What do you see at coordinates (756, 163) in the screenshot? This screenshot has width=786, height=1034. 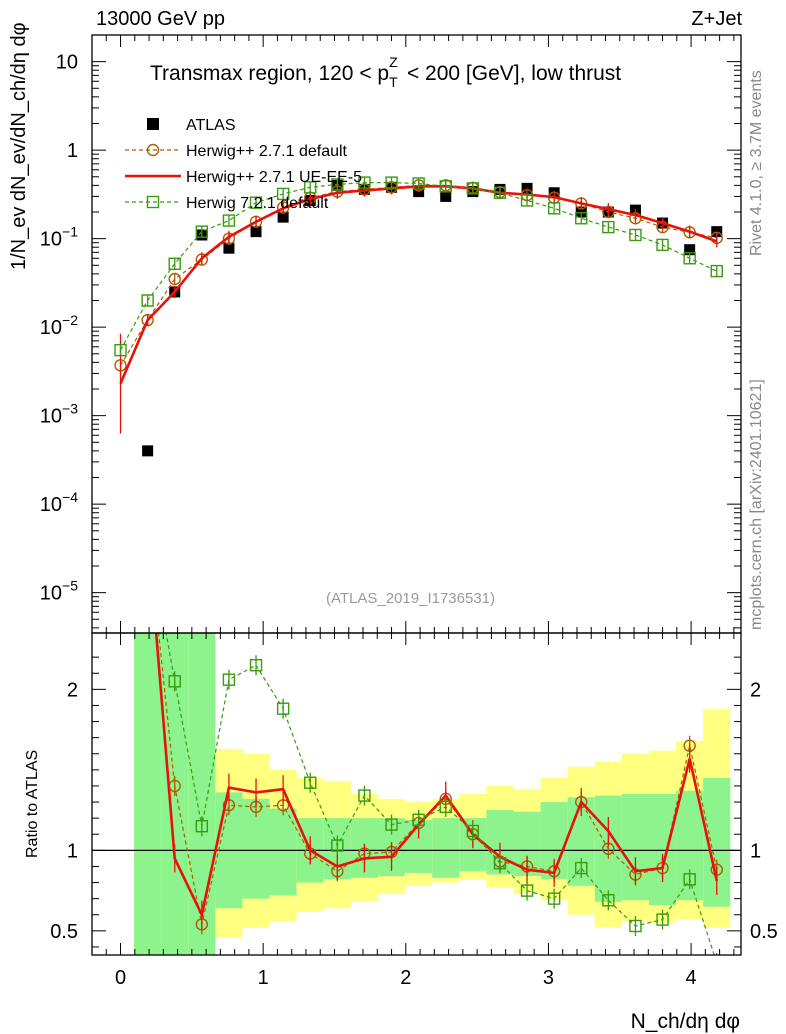 I see `rivet-version-label: Rivet 4.1.0, ≥ 3.7M events` at bounding box center [756, 163].